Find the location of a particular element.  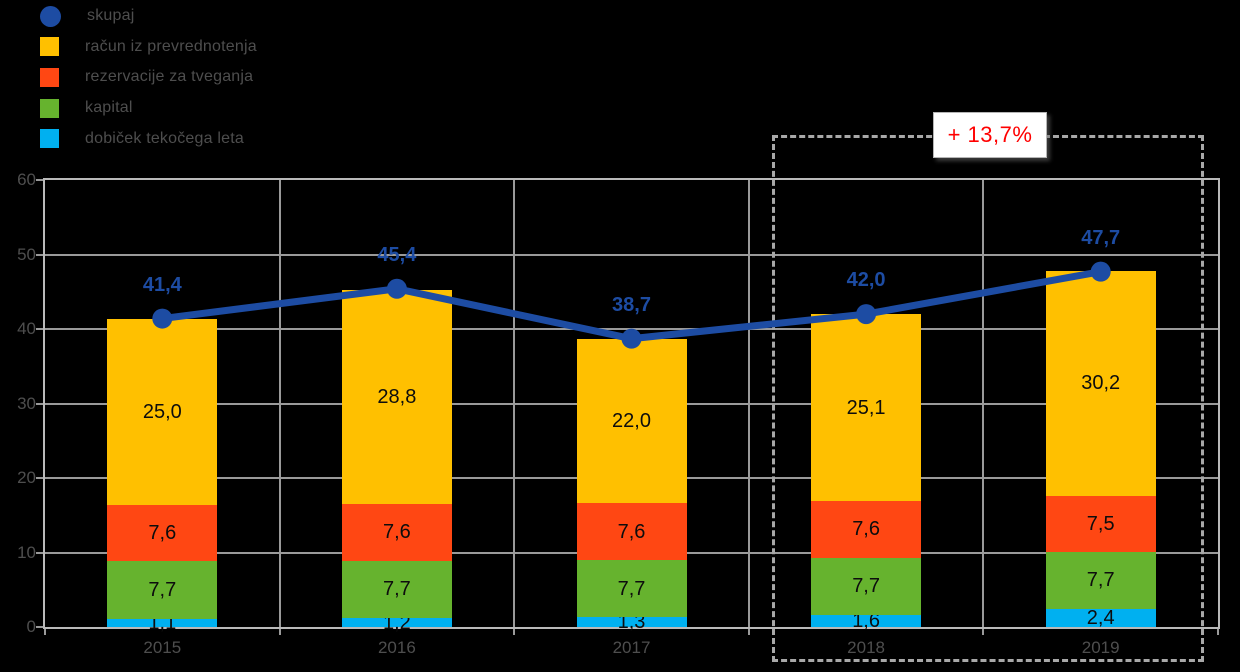

gridline-horizontal is located at coordinates (631, 254).